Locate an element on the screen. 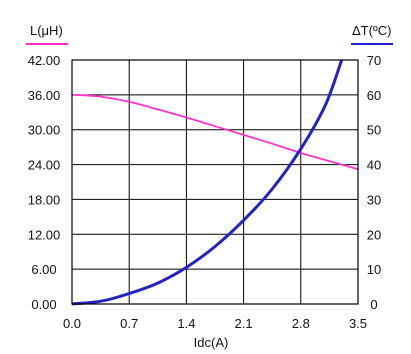  right-tick-label: 30 is located at coordinates (374, 199).